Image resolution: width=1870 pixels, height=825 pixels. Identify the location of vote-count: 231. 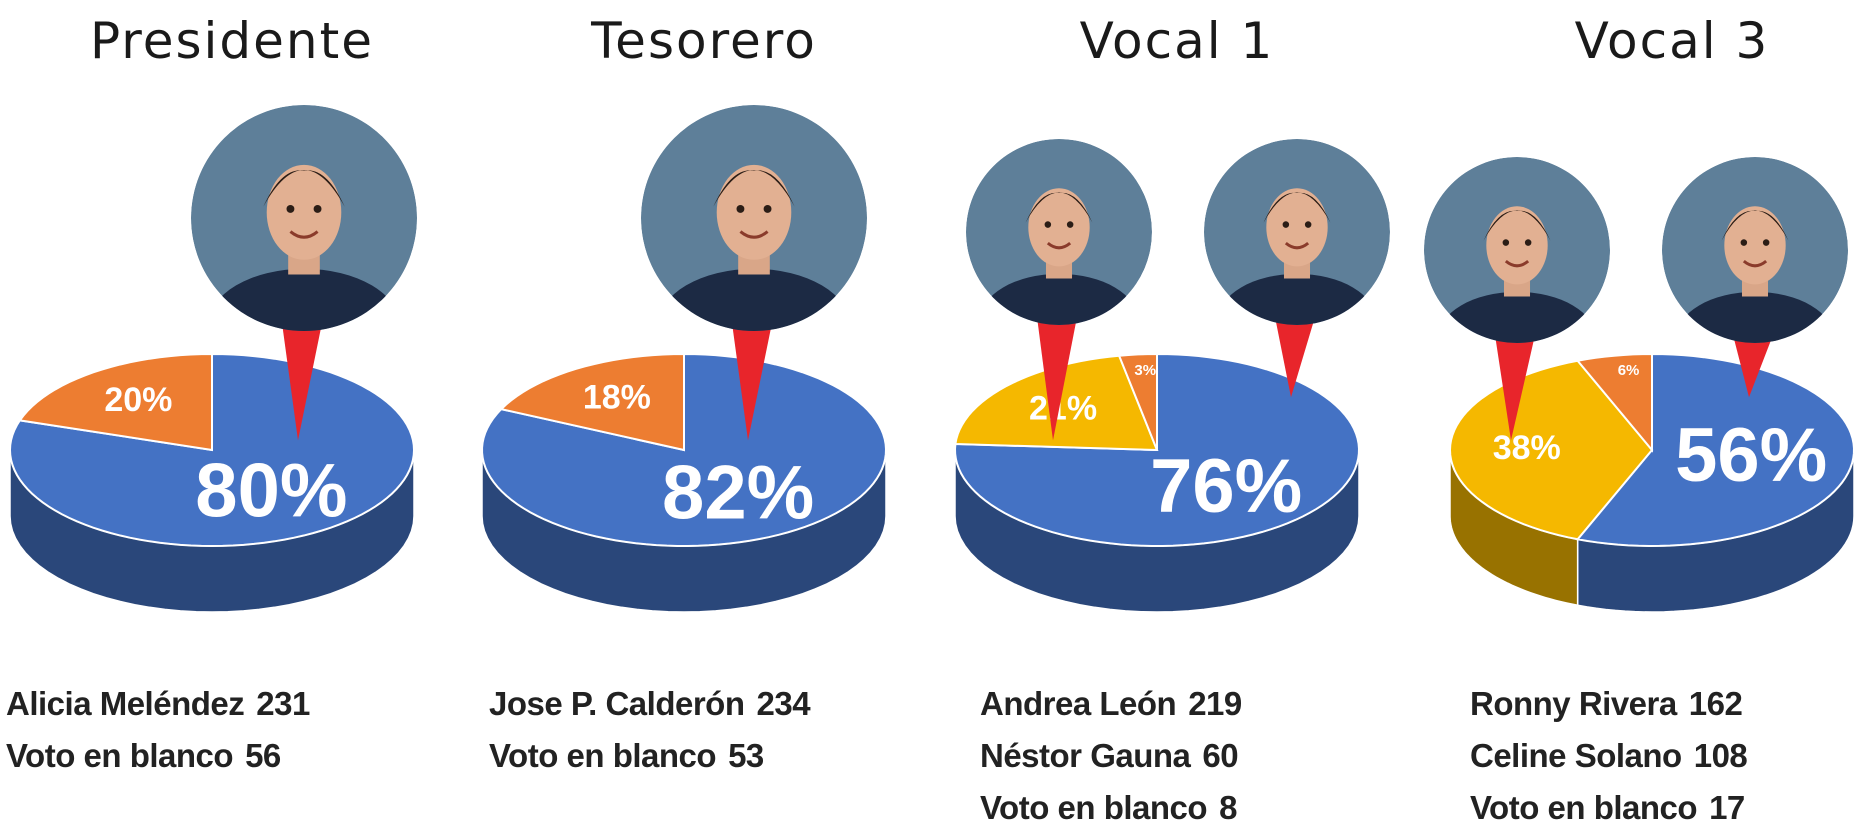
(283, 703).